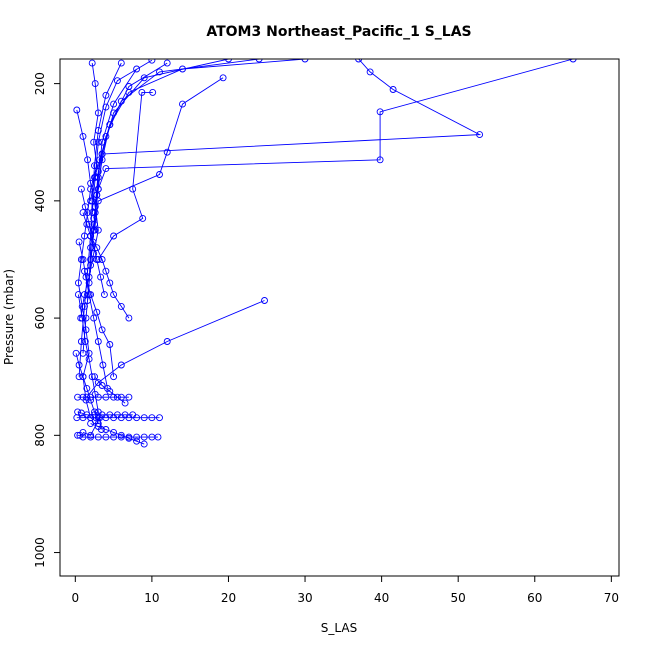  What do you see at coordinates (40, 200) in the screenshot?
I see `y-tick-label: 400` at bounding box center [40, 200].